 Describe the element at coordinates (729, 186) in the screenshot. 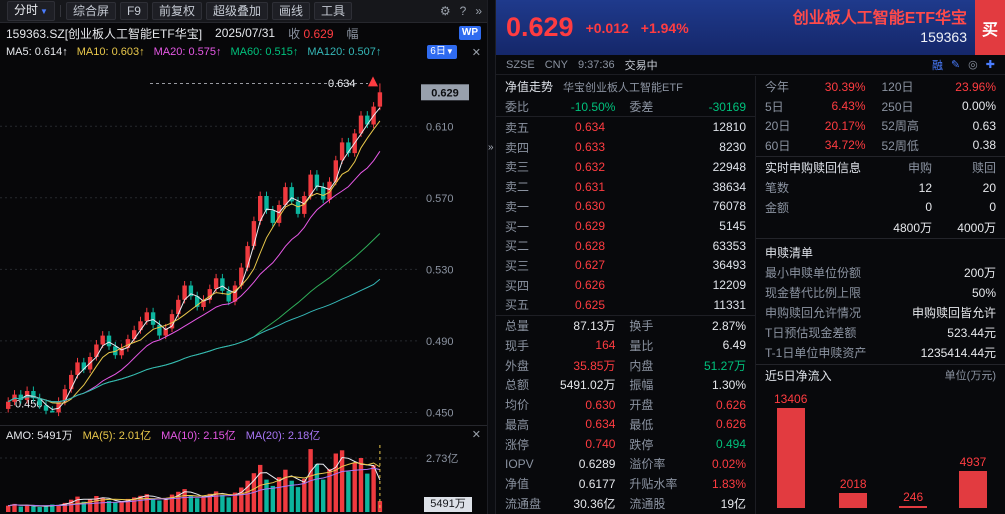

I see `order-book-qty: 38634` at that location.